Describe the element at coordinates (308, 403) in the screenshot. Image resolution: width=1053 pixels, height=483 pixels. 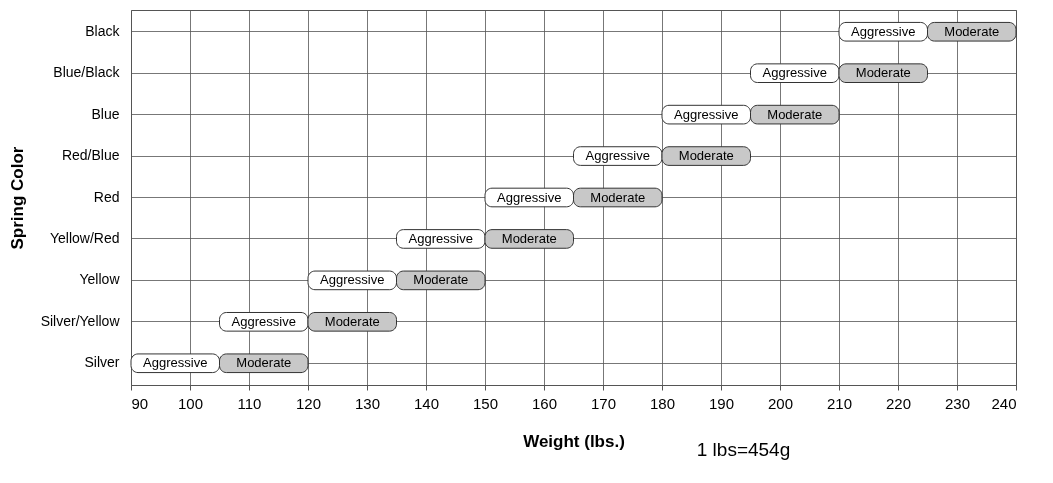
I see `x-tick-label: 120` at that location.